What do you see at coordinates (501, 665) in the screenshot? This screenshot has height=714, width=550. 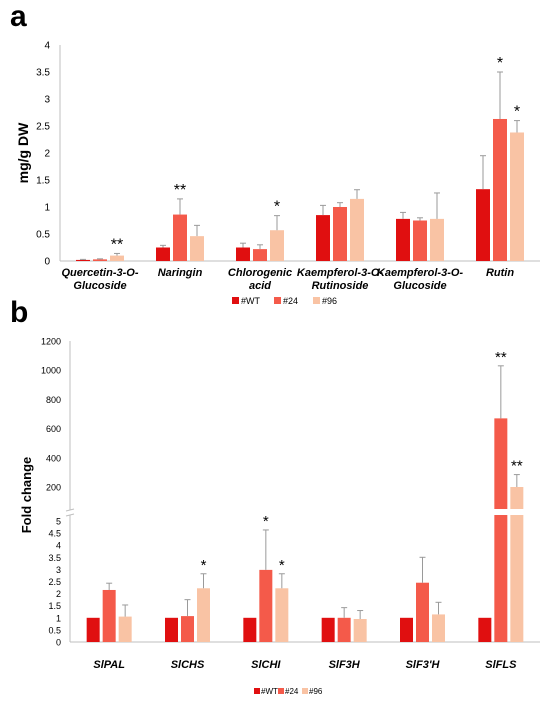 I see `category-label: SlFLS` at bounding box center [501, 665].